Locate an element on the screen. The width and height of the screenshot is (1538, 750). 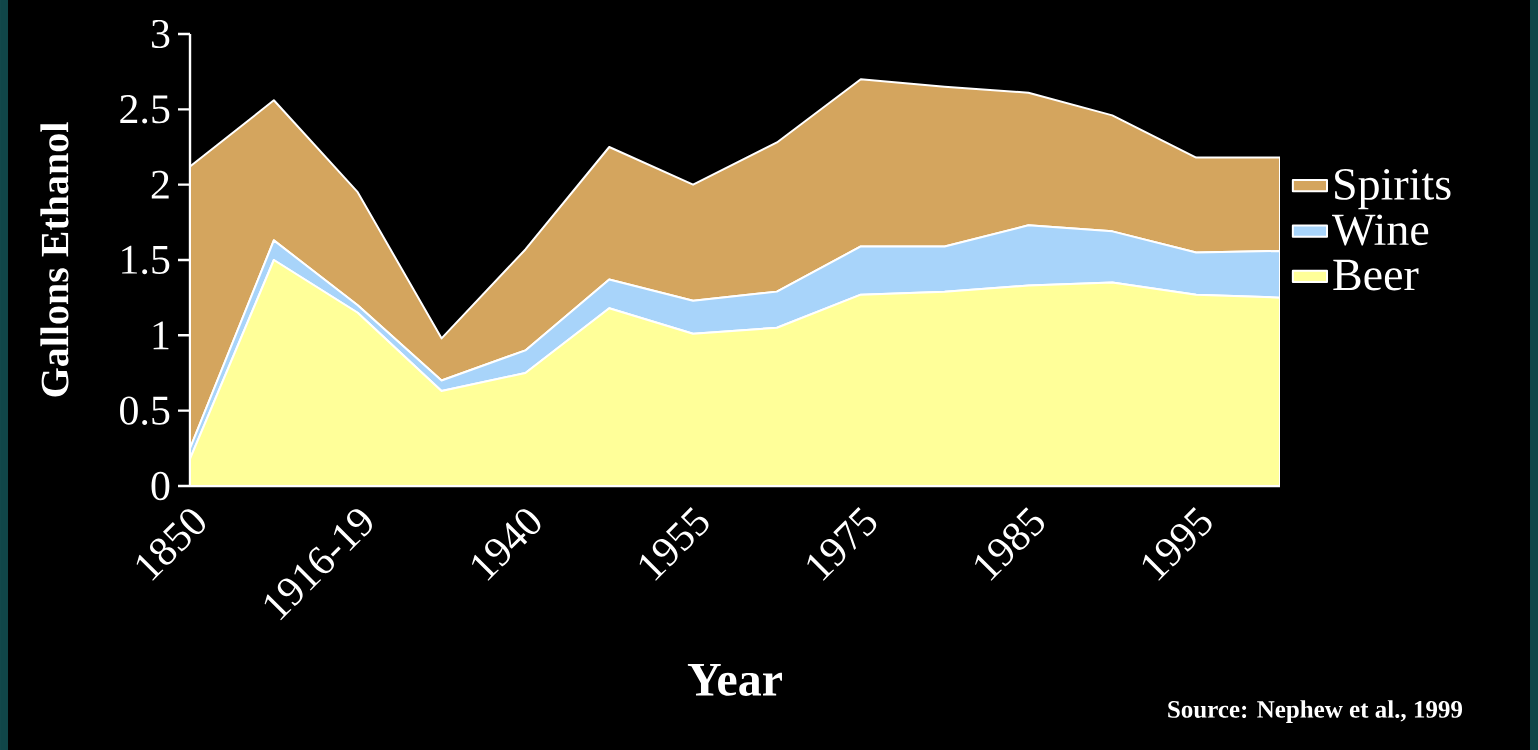
y-tick-label: 2 is located at coordinates (160, 184).